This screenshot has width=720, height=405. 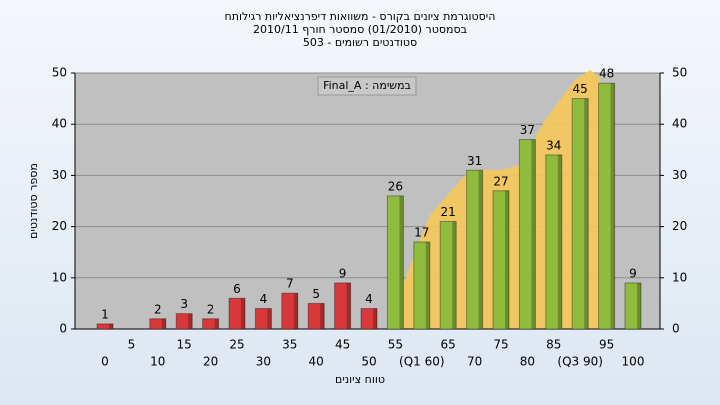 What do you see at coordinates (105, 362) in the screenshot?
I see `x-tick-label: 0` at bounding box center [105, 362].